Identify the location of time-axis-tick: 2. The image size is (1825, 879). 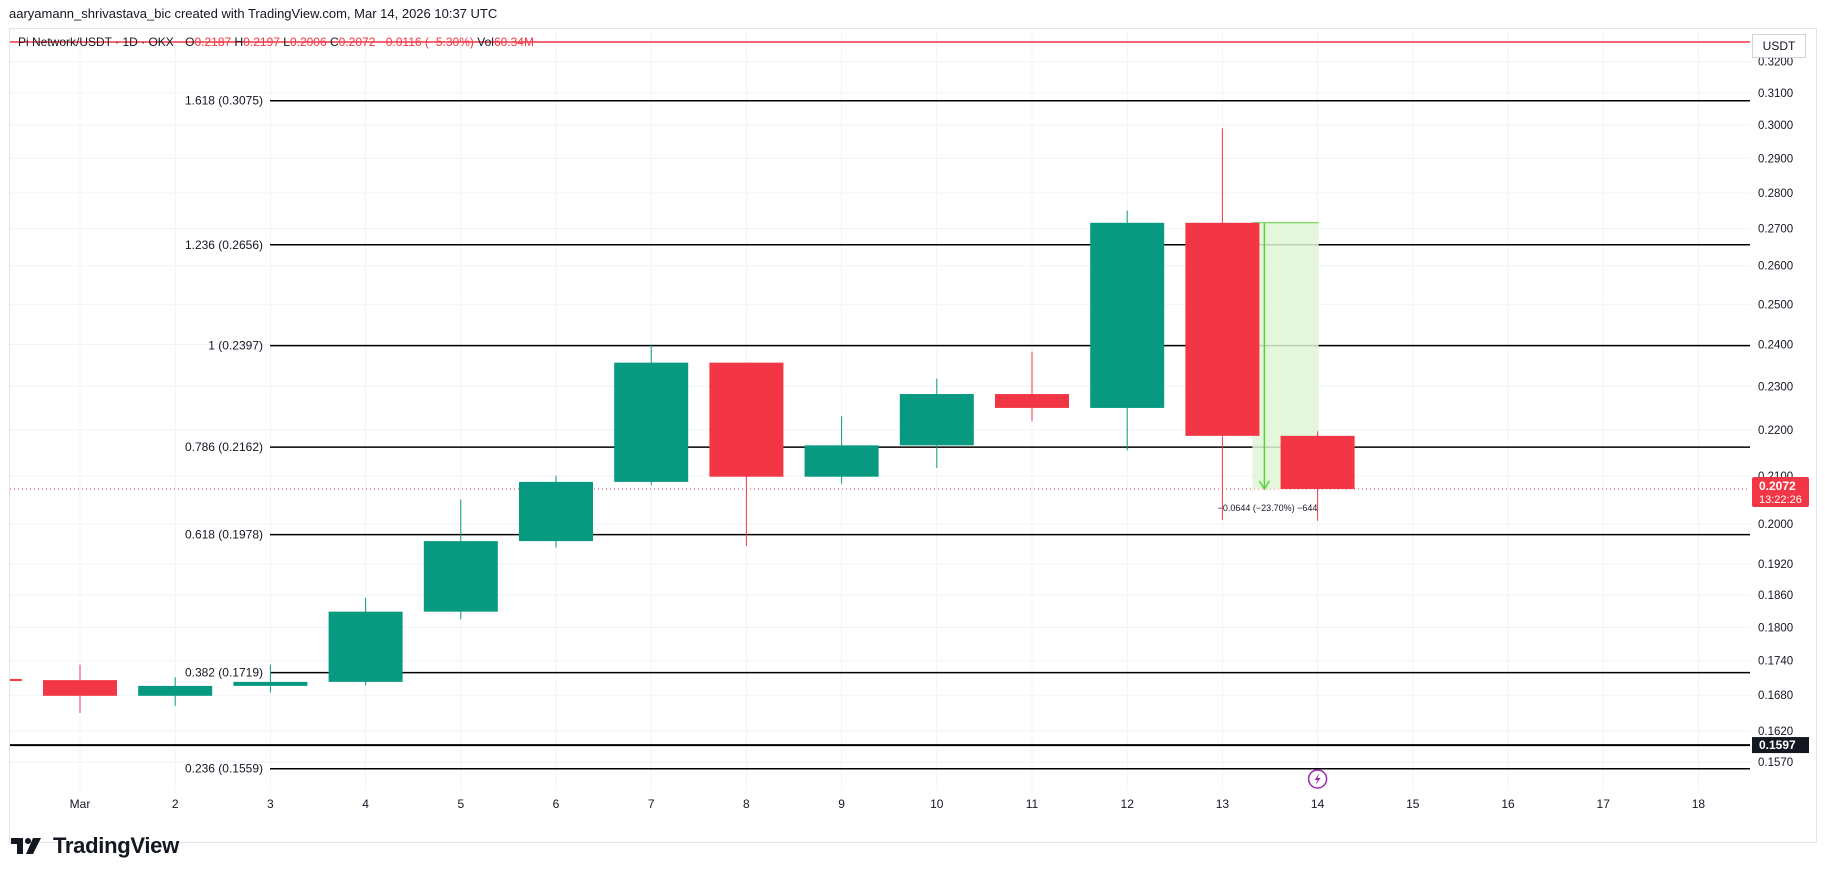
(175, 804).